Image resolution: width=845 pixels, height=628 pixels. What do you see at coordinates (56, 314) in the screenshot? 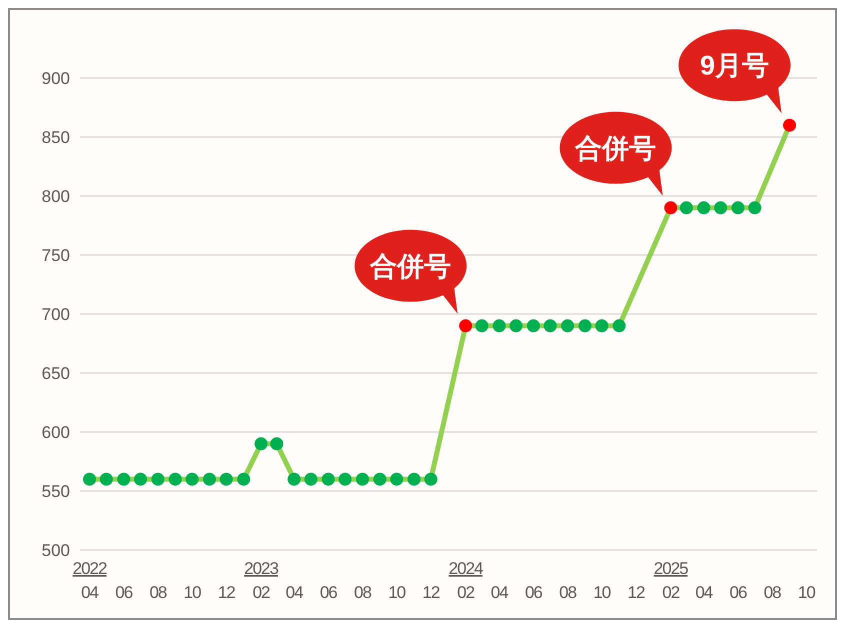
I see `y-tick-label: 700` at bounding box center [56, 314].